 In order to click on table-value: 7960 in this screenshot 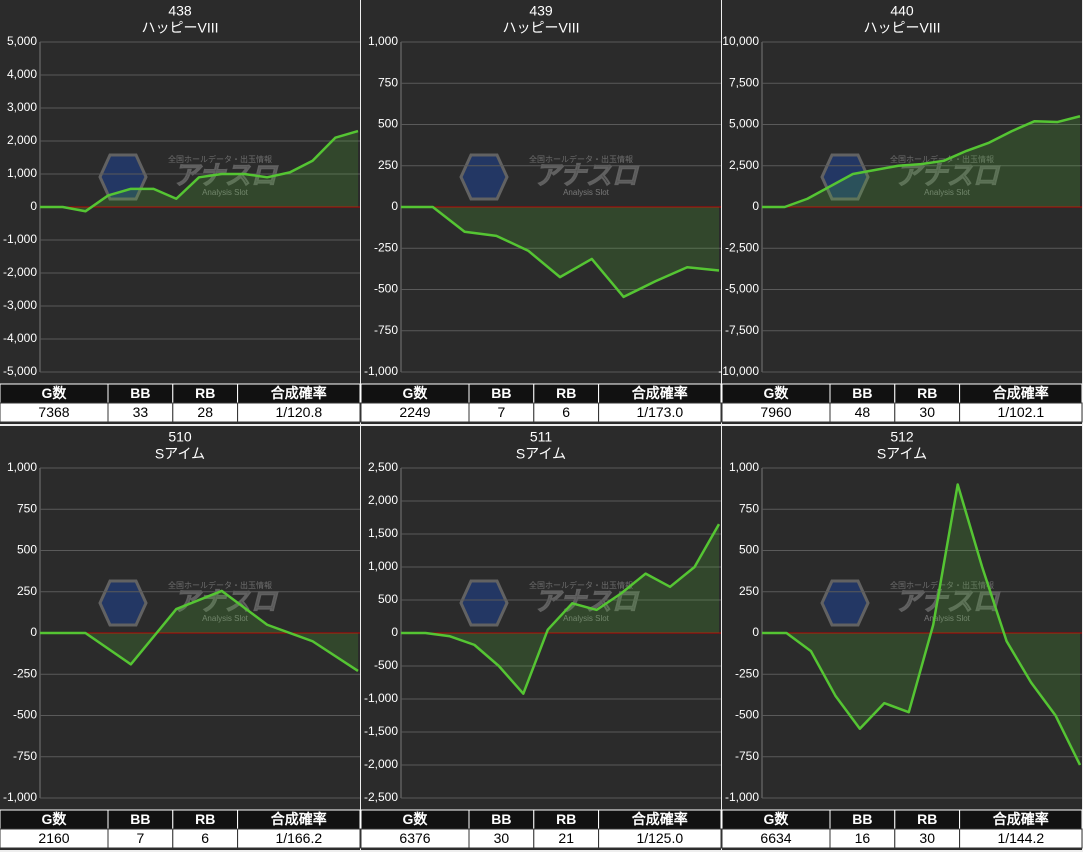, I will do `click(775, 412)`.